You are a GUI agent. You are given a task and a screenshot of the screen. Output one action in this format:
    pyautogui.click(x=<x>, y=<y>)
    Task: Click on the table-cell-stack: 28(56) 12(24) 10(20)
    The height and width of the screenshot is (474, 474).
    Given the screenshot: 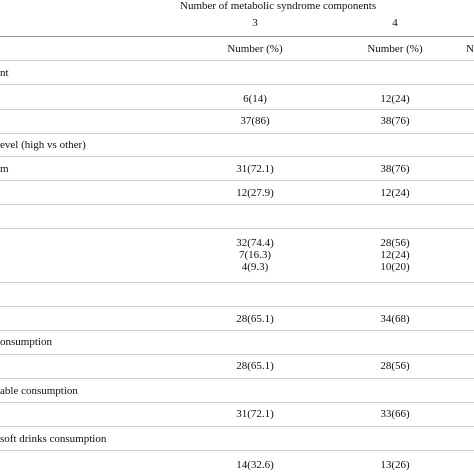 What is the action you would take?
    pyautogui.click(x=395, y=255)
    